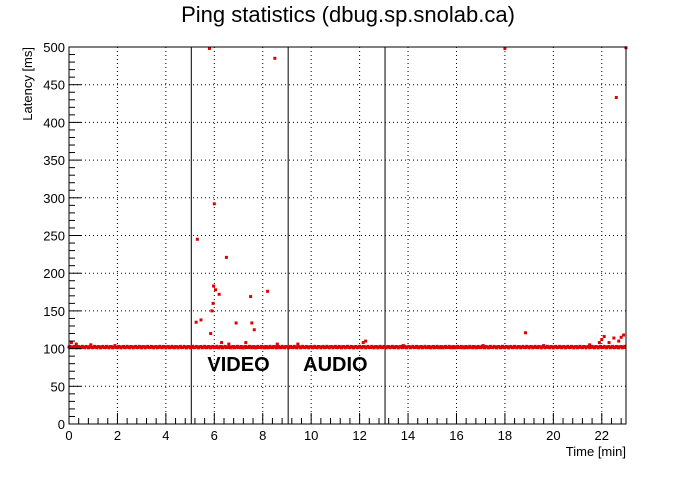 The width and height of the screenshot is (696, 477). I want to click on y-tick-label: 100, so click(54, 349).